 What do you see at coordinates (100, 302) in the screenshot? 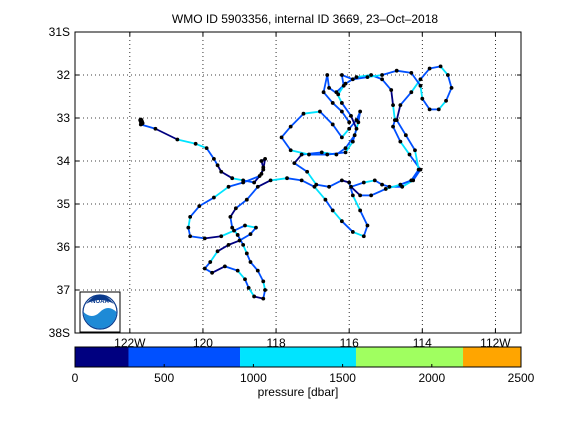
I see `svg-text: NOAA` at bounding box center [100, 302].